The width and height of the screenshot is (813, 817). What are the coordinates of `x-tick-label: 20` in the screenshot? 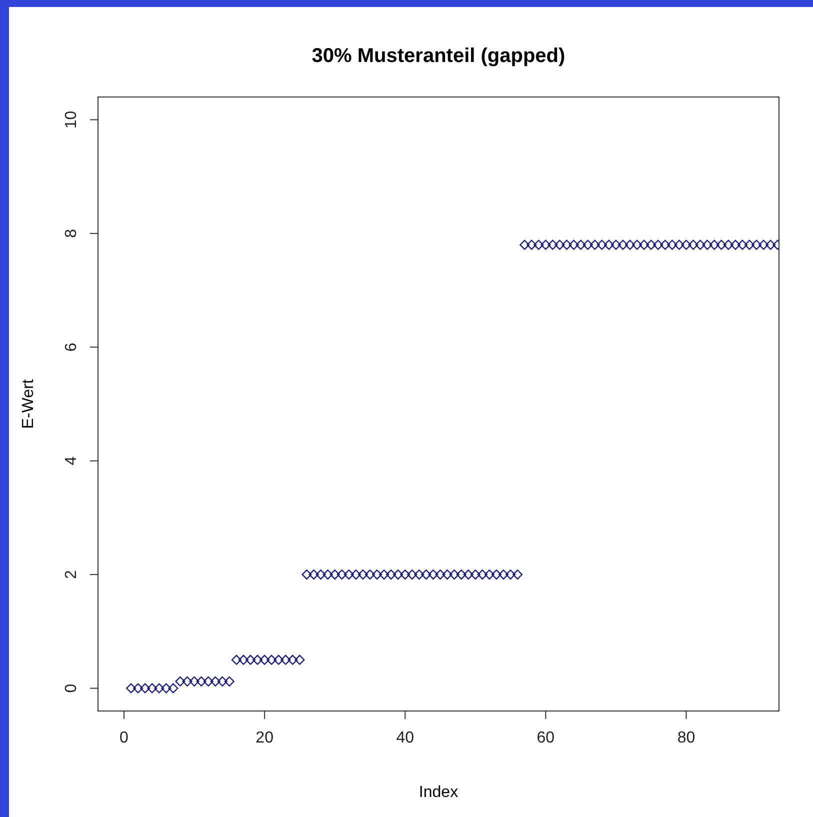 It's located at (265, 737).